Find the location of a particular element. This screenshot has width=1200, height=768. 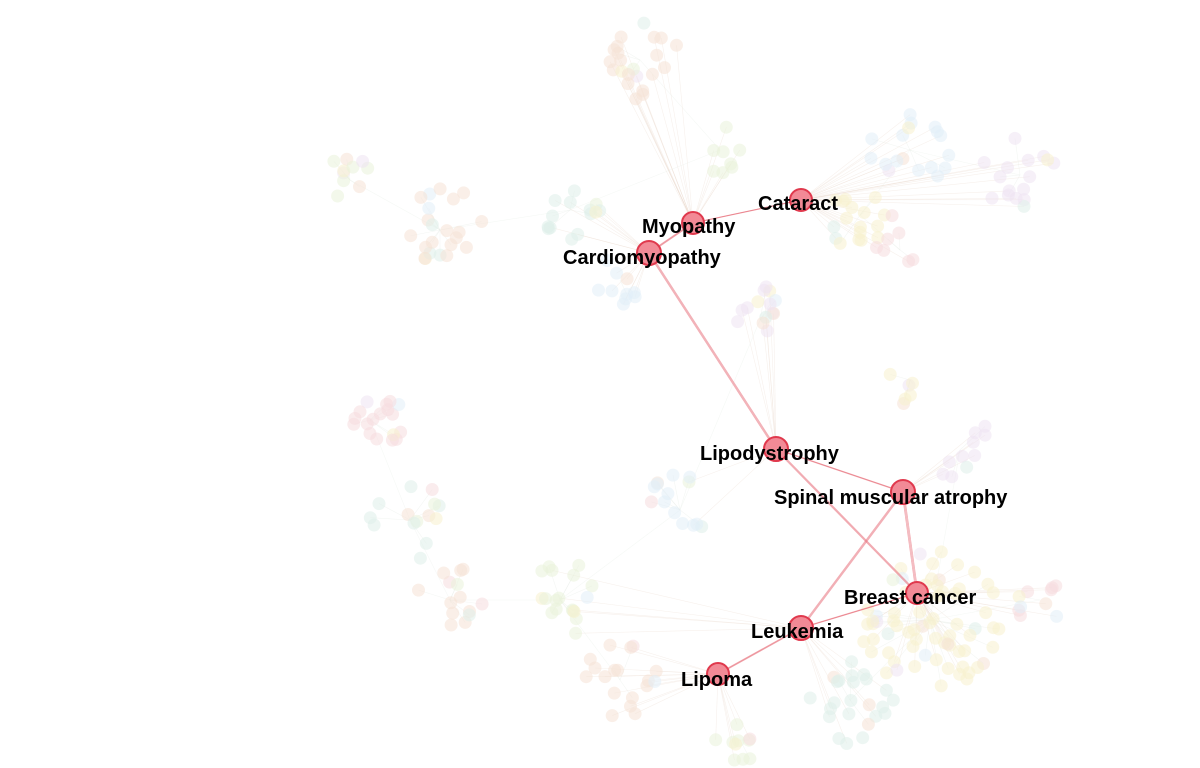

node-breast-cancer is located at coordinates (917, 593).